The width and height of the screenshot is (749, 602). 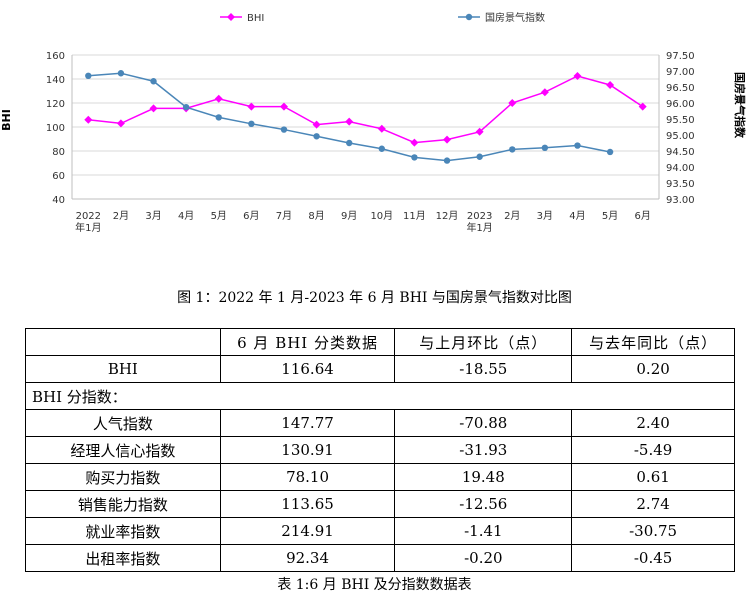 I want to click on row-mom: -18.55, so click(x=483, y=369).